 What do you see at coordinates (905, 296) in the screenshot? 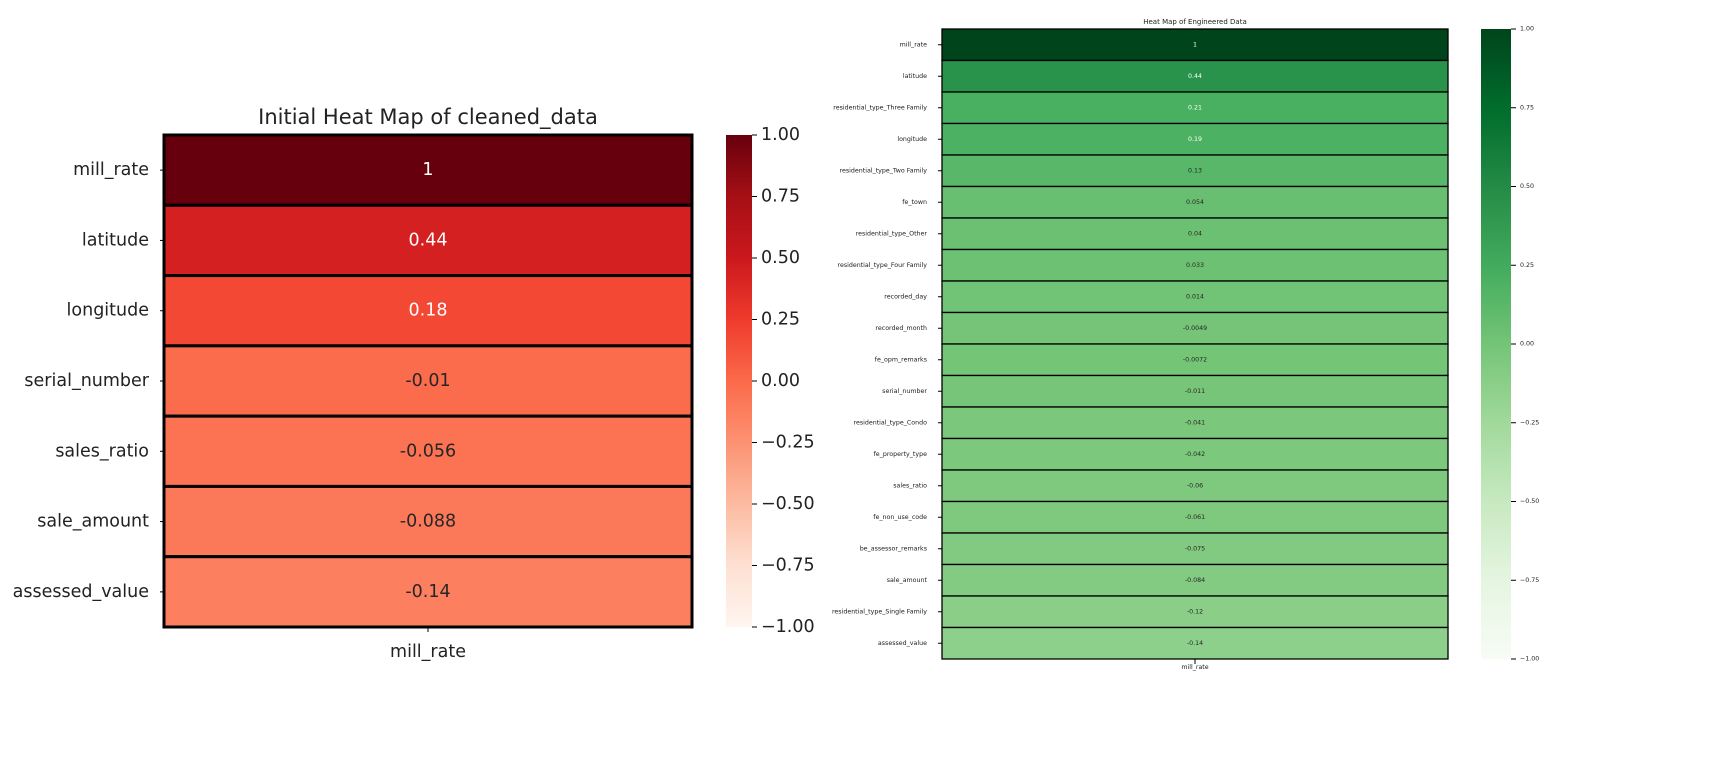
I see `row-label: recorded_day` at bounding box center [905, 296].